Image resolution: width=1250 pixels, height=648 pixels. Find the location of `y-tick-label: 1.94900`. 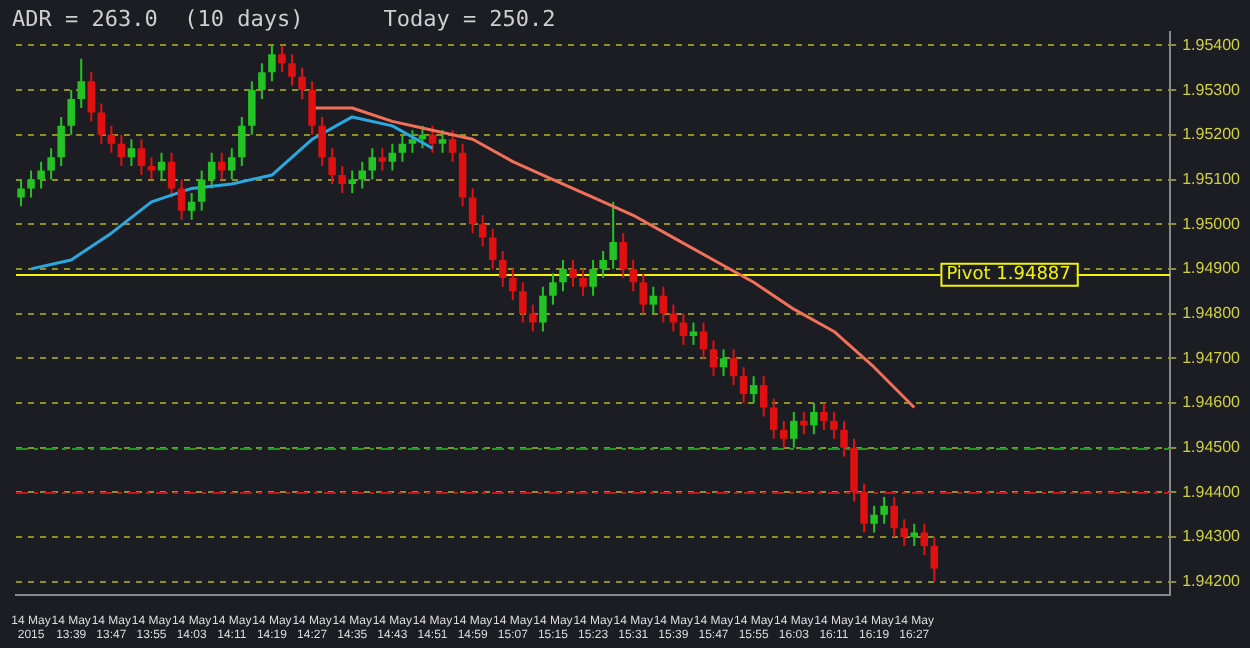

y-tick-label: 1.94900 is located at coordinates (1212, 268).